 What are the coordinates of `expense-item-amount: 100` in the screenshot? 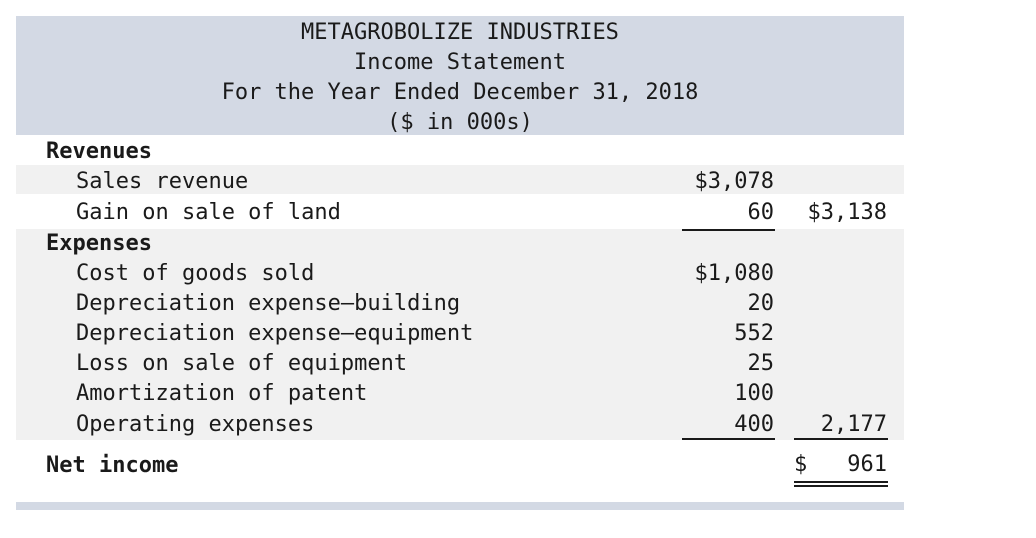 It's located at (754, 393).